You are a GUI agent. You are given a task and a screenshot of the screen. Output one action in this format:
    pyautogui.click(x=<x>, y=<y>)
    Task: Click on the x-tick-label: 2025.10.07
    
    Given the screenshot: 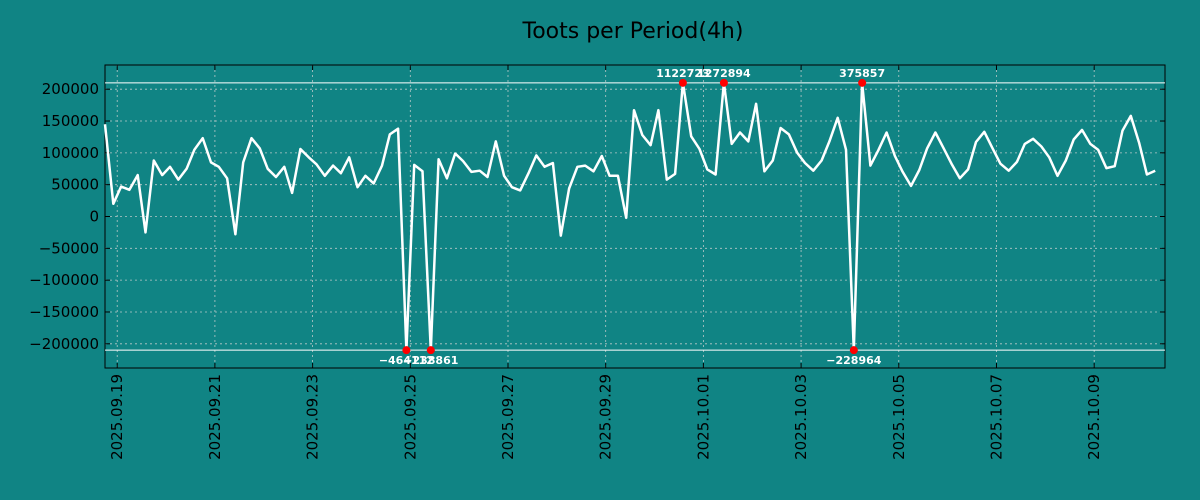 What is the action you would take?
    pyautogui.click(x=996, y=417)
    